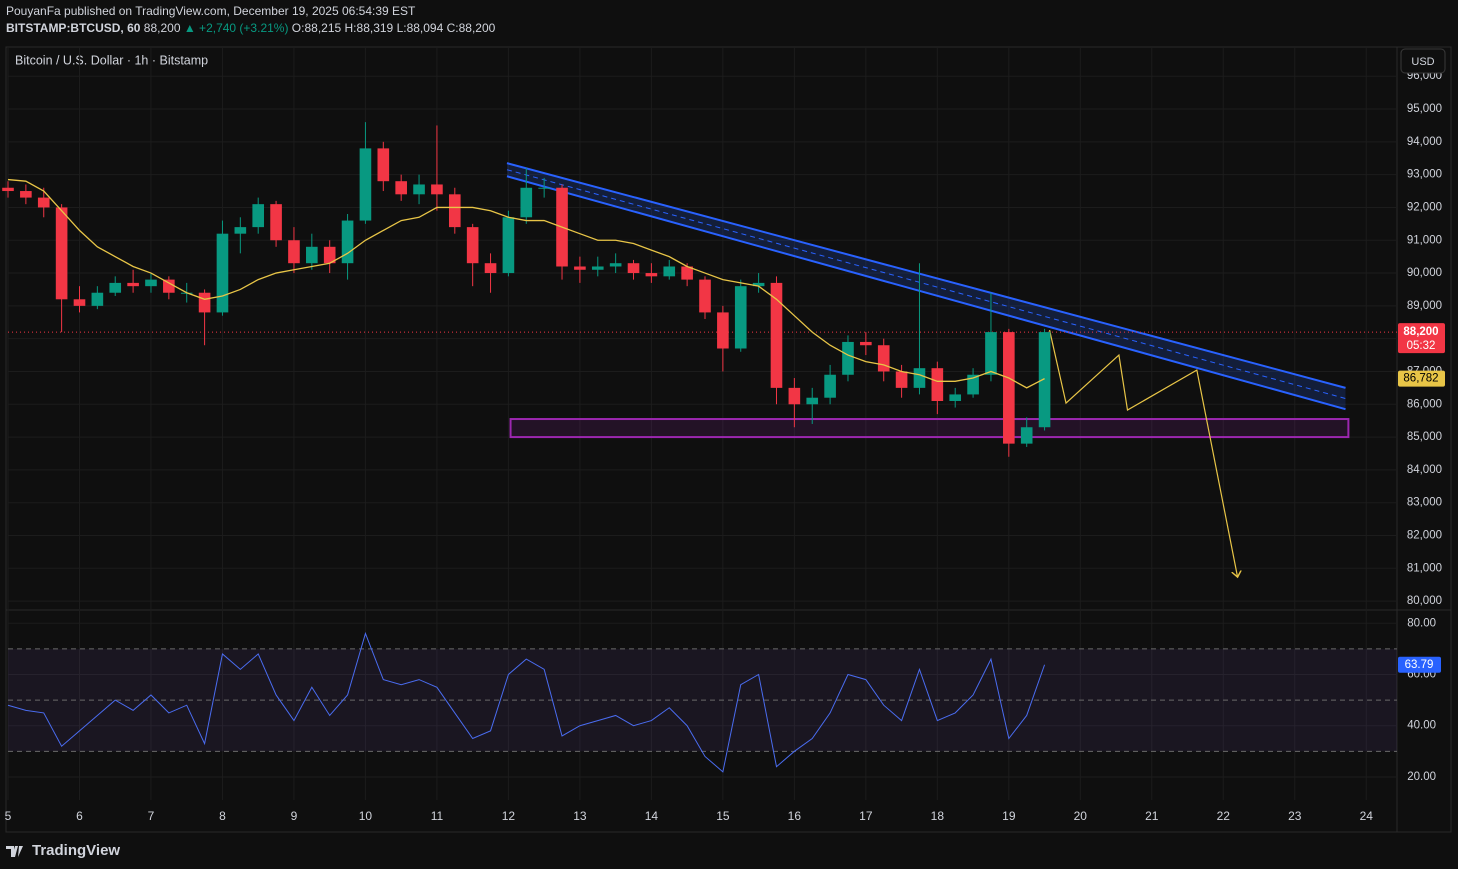  What do you see at coordinates (1424, 109) in the screenshot?
I see `y-tick-label: 95,000` at bounding box center [1424, 109].